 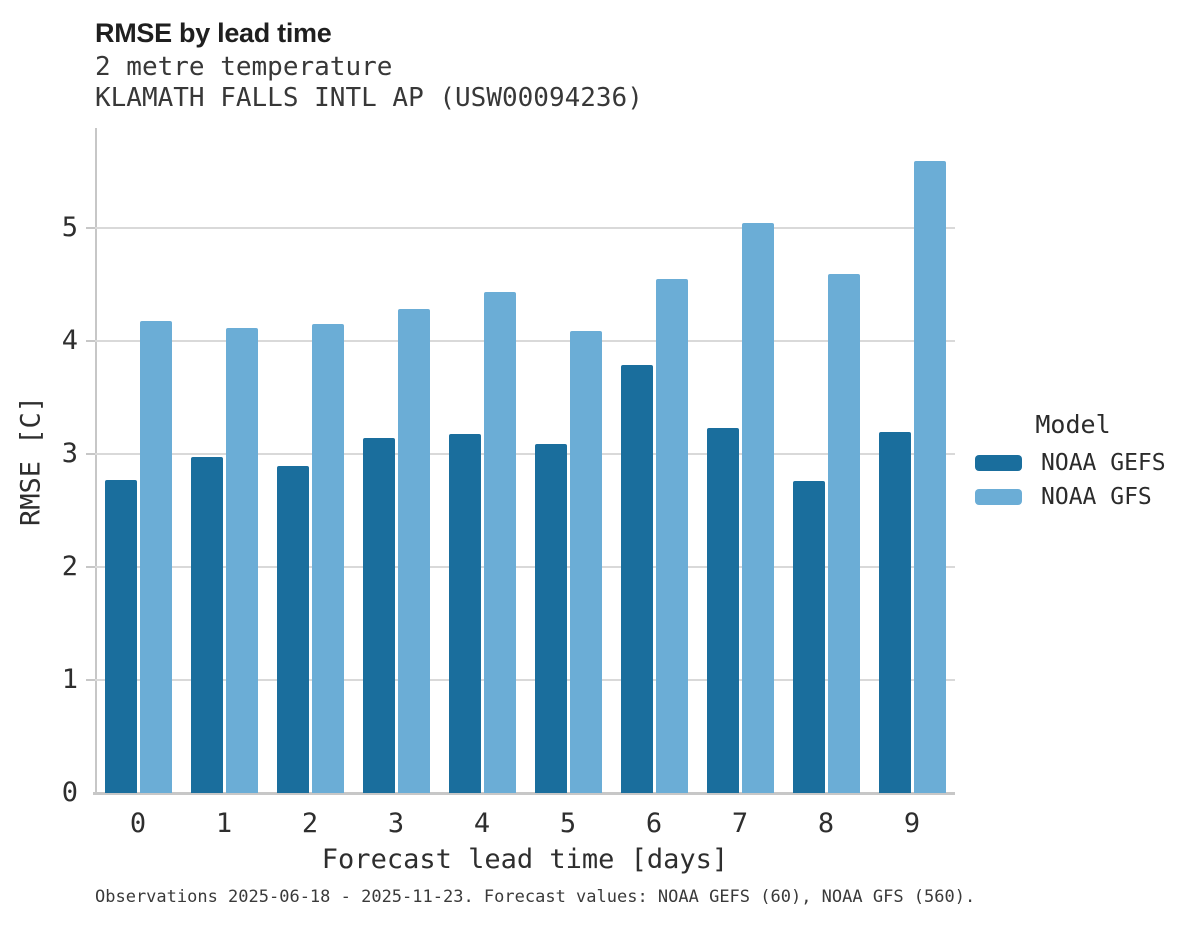 What do you see at coordinates (69, 567) in the screenshot?
I see `y-tick-label-2: 2` at bounding box center [69, 567].